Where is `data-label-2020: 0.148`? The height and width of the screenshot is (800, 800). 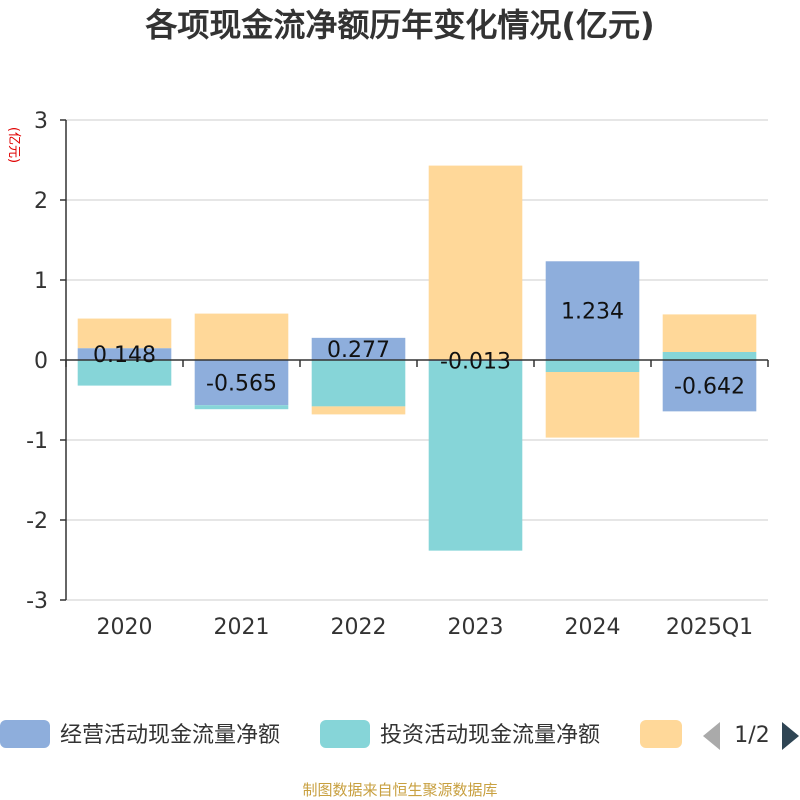 data-label-2020: 0.148 is located at coordinates (124, 355).